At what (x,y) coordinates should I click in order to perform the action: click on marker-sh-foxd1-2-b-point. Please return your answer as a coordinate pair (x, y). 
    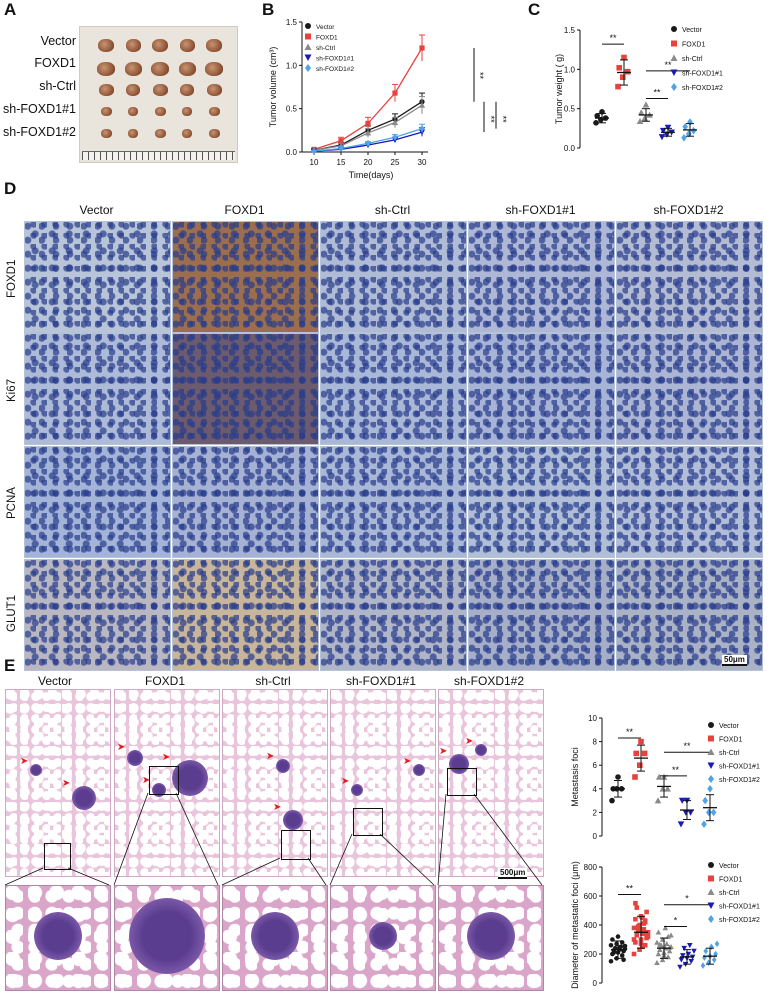
    Looking at the image, I should click on (341, 148).